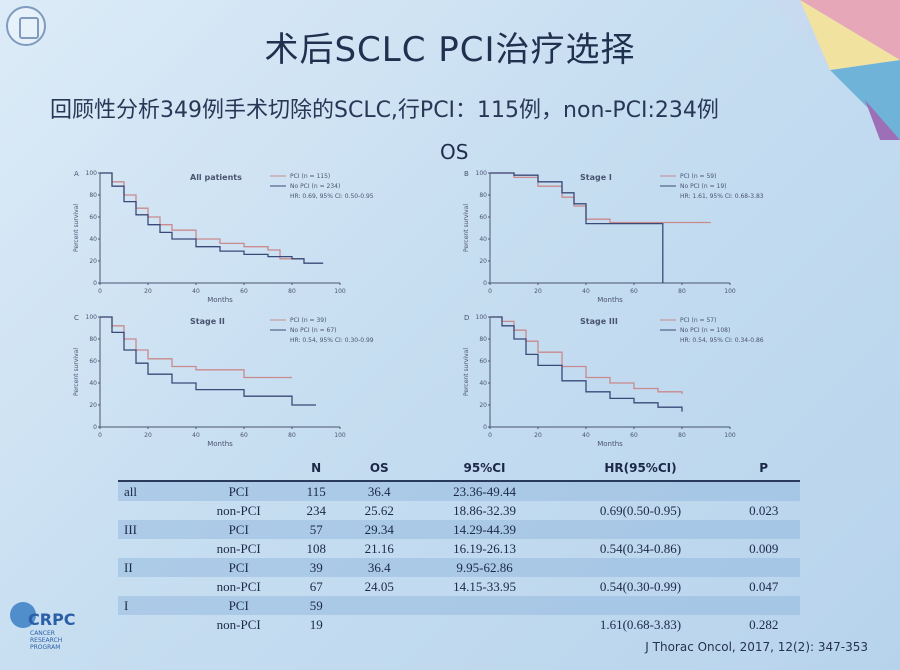 Image resolution: width=900 pixels, height=670 pixels. What do you see at coordinates (316, 624) in the screenshot?
I see `table-cell: 19` at bounding box center [316, 624].